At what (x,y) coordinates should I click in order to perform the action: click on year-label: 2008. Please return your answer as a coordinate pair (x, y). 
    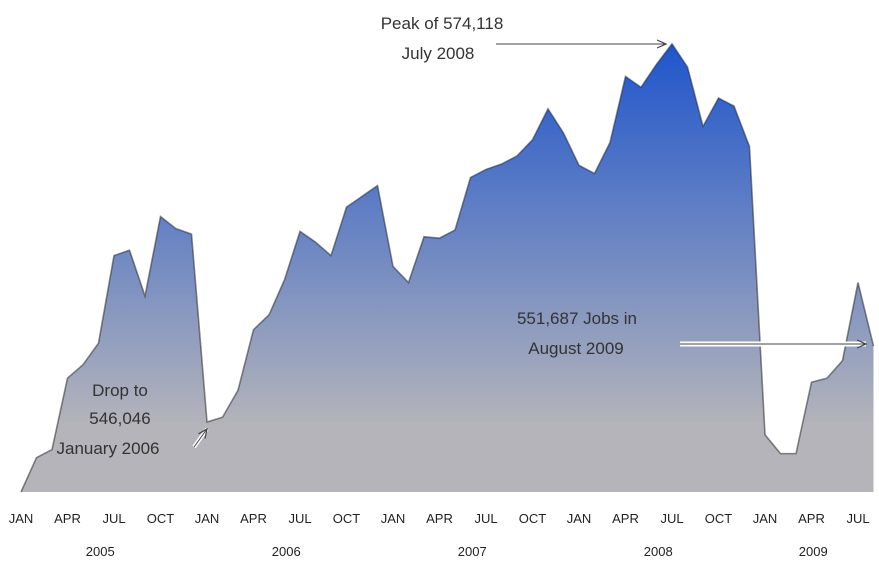
    Looking at the image, I should click on (658, 551).